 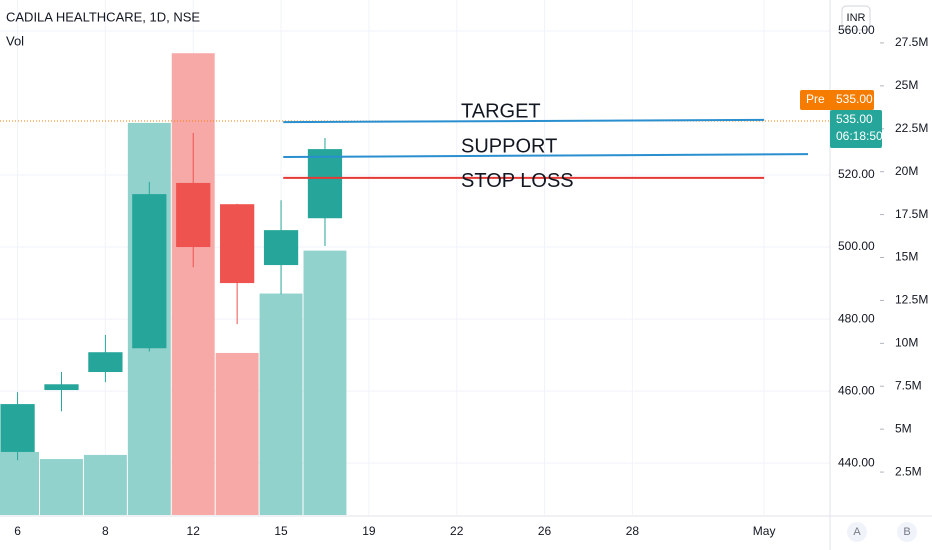 I want to click on pre-price-box, so click(x=837, y=100).